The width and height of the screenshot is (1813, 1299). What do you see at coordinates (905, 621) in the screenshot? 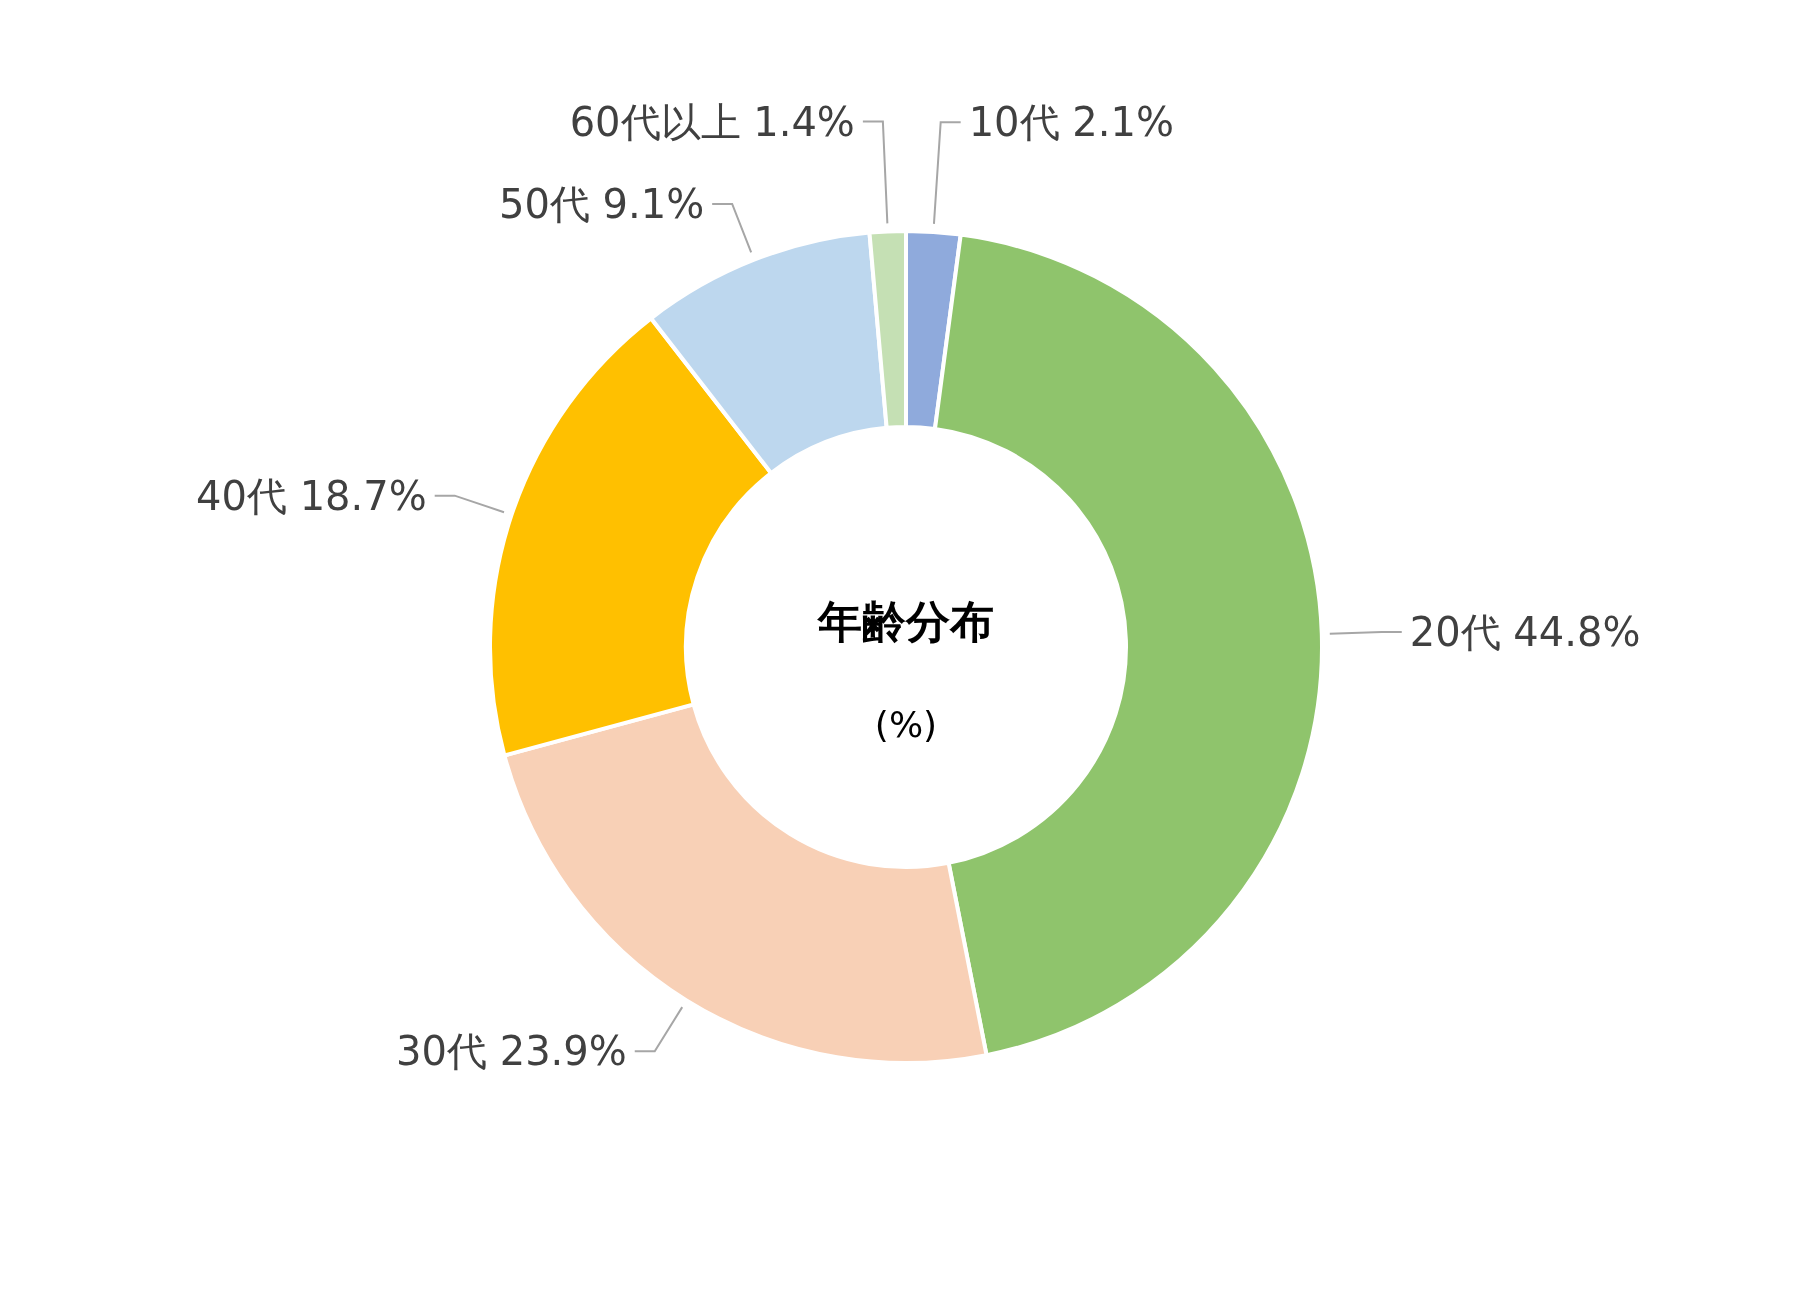
I see `text: 年齢分布` at bounding box center [905, 621].